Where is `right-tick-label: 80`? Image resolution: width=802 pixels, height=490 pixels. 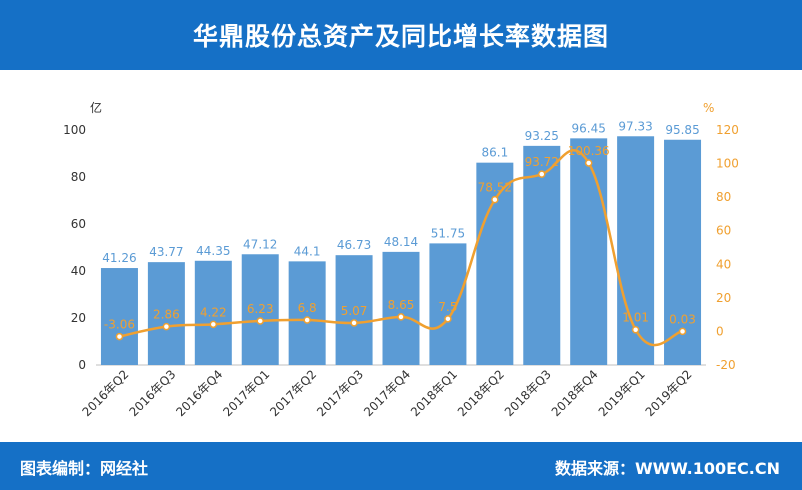
right-tick-label: 80 is located at coordinates (723, 197).